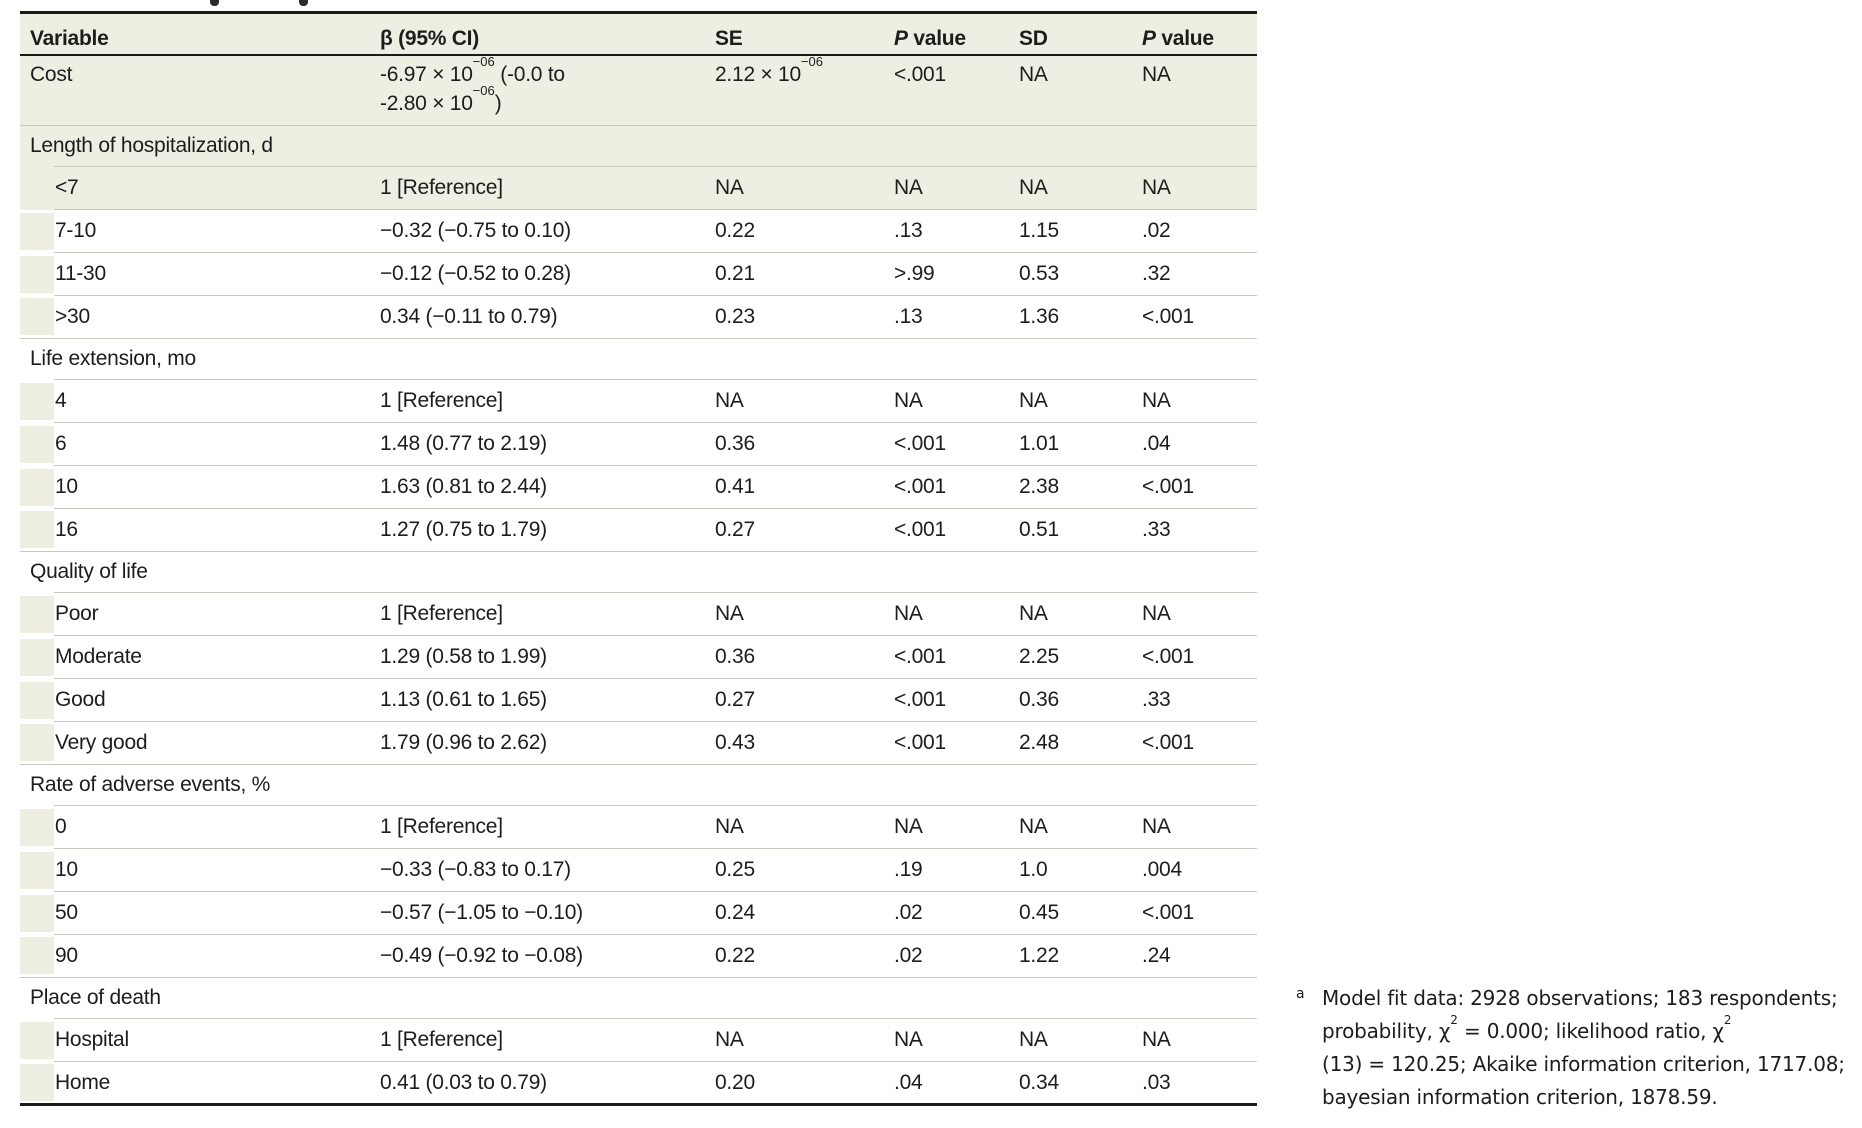 The height and width of the screenshot is (1128, 1862). I want to click on cell-se: 0.25, so click(804, 870).